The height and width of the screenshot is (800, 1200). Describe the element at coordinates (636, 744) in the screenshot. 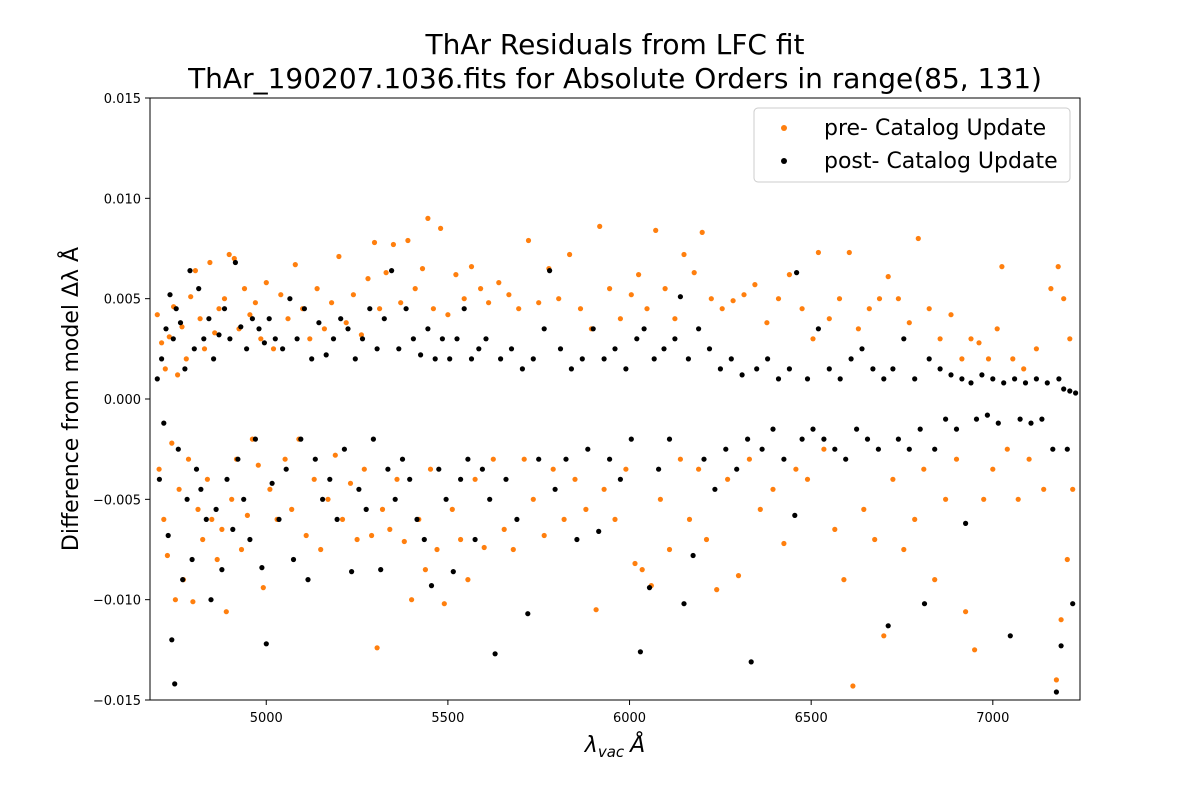

I see `x-axis-label-unit: Å` at that location.